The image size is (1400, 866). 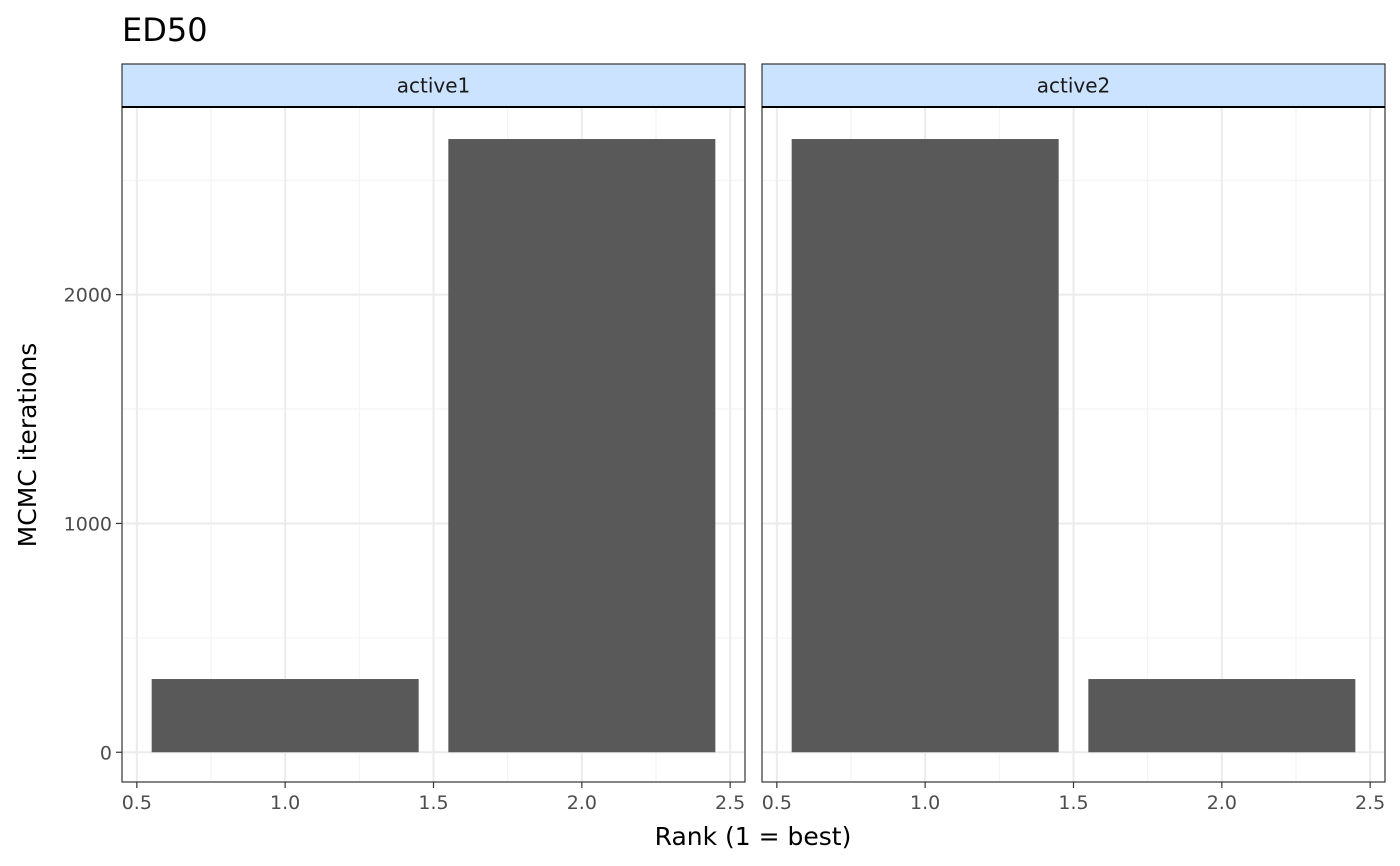 I want to click on y-axis-title: MCMC iterations, so click(x=27, y=445).